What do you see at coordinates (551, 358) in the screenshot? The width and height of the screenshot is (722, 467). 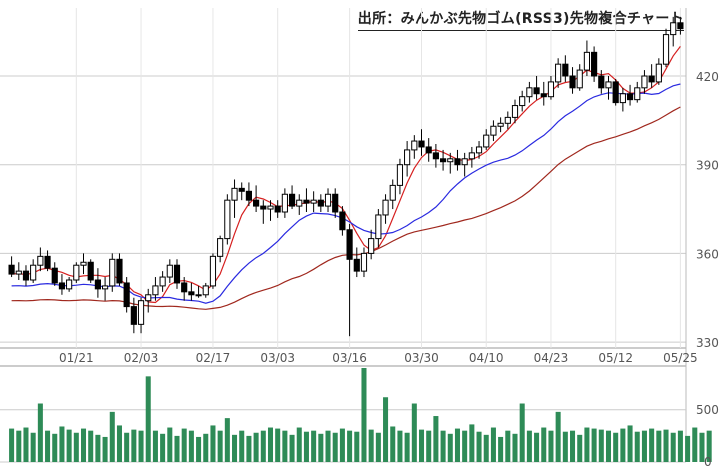 I see `date-tick-label: 04/23` at bounding box center [551, 358].